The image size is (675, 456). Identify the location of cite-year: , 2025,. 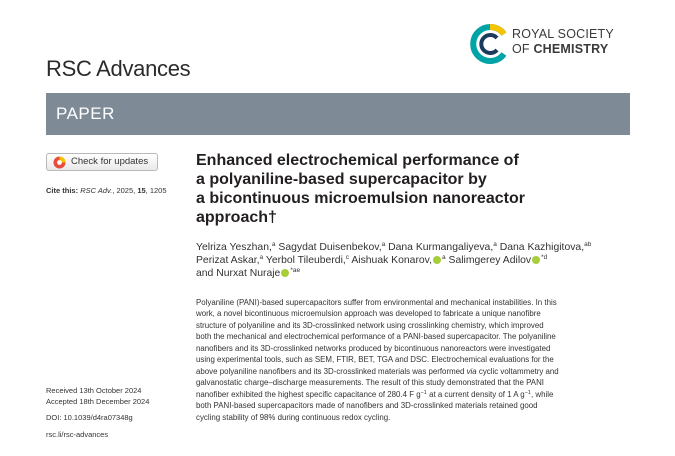
(125, 190).